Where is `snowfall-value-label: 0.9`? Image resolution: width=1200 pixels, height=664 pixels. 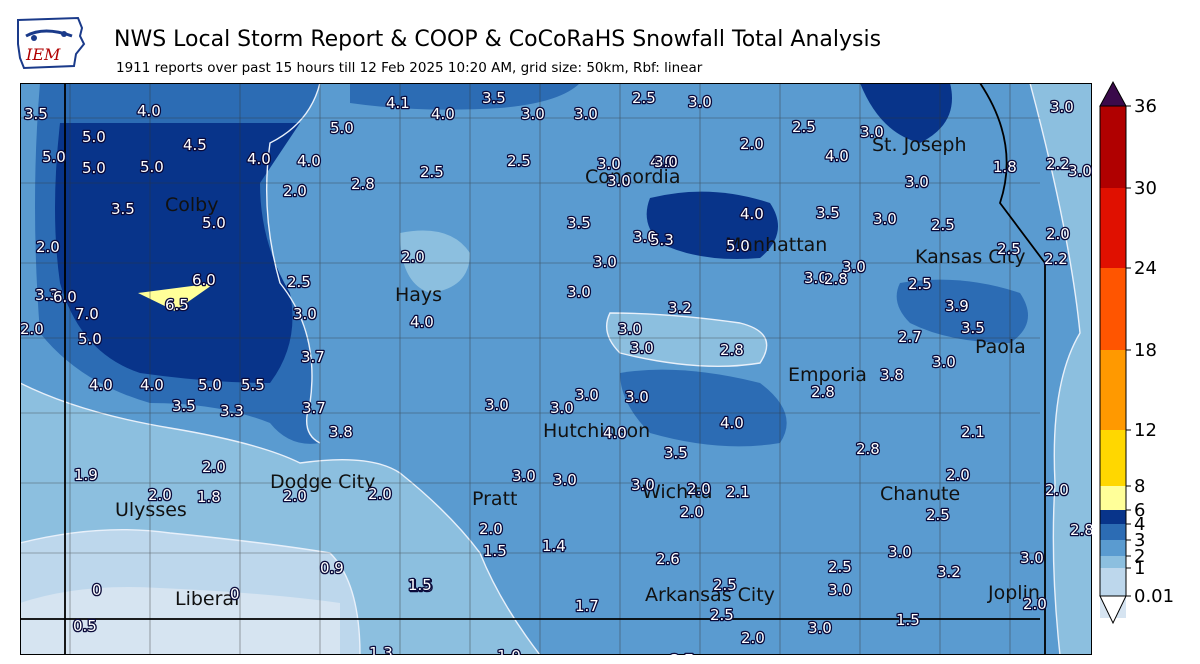
snowfall-value-label: 0.9 is located at coordinates (332, 568).